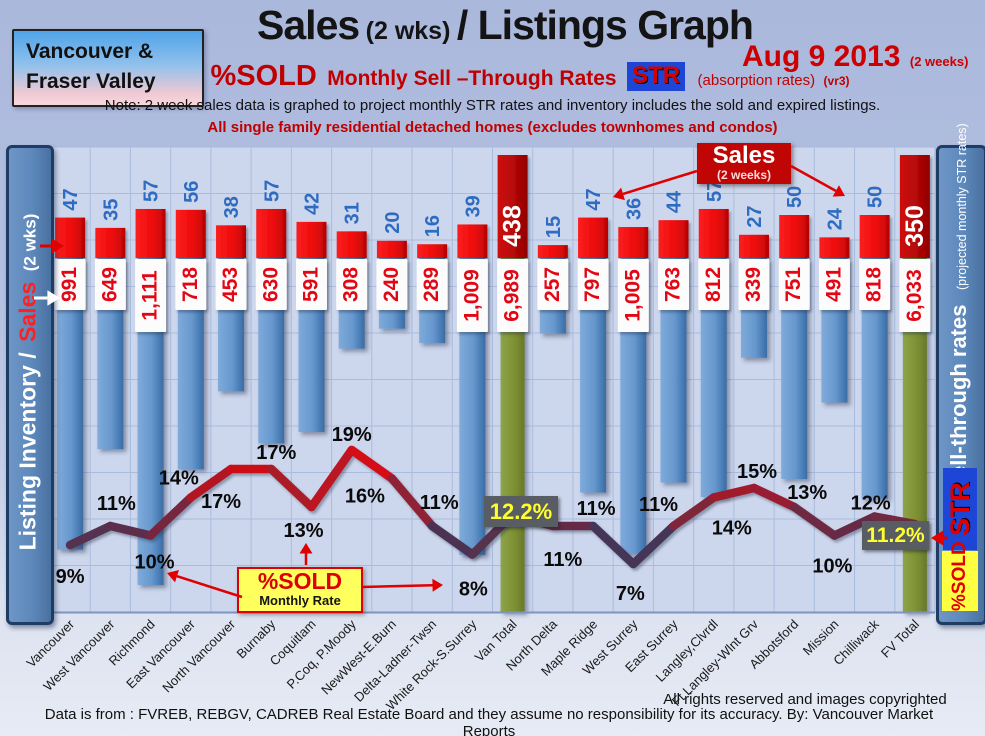 This screenshot has height=736, width=985. I want to click on sold-callout-box: %SOLD Monthly Rate, so click(300, 590).